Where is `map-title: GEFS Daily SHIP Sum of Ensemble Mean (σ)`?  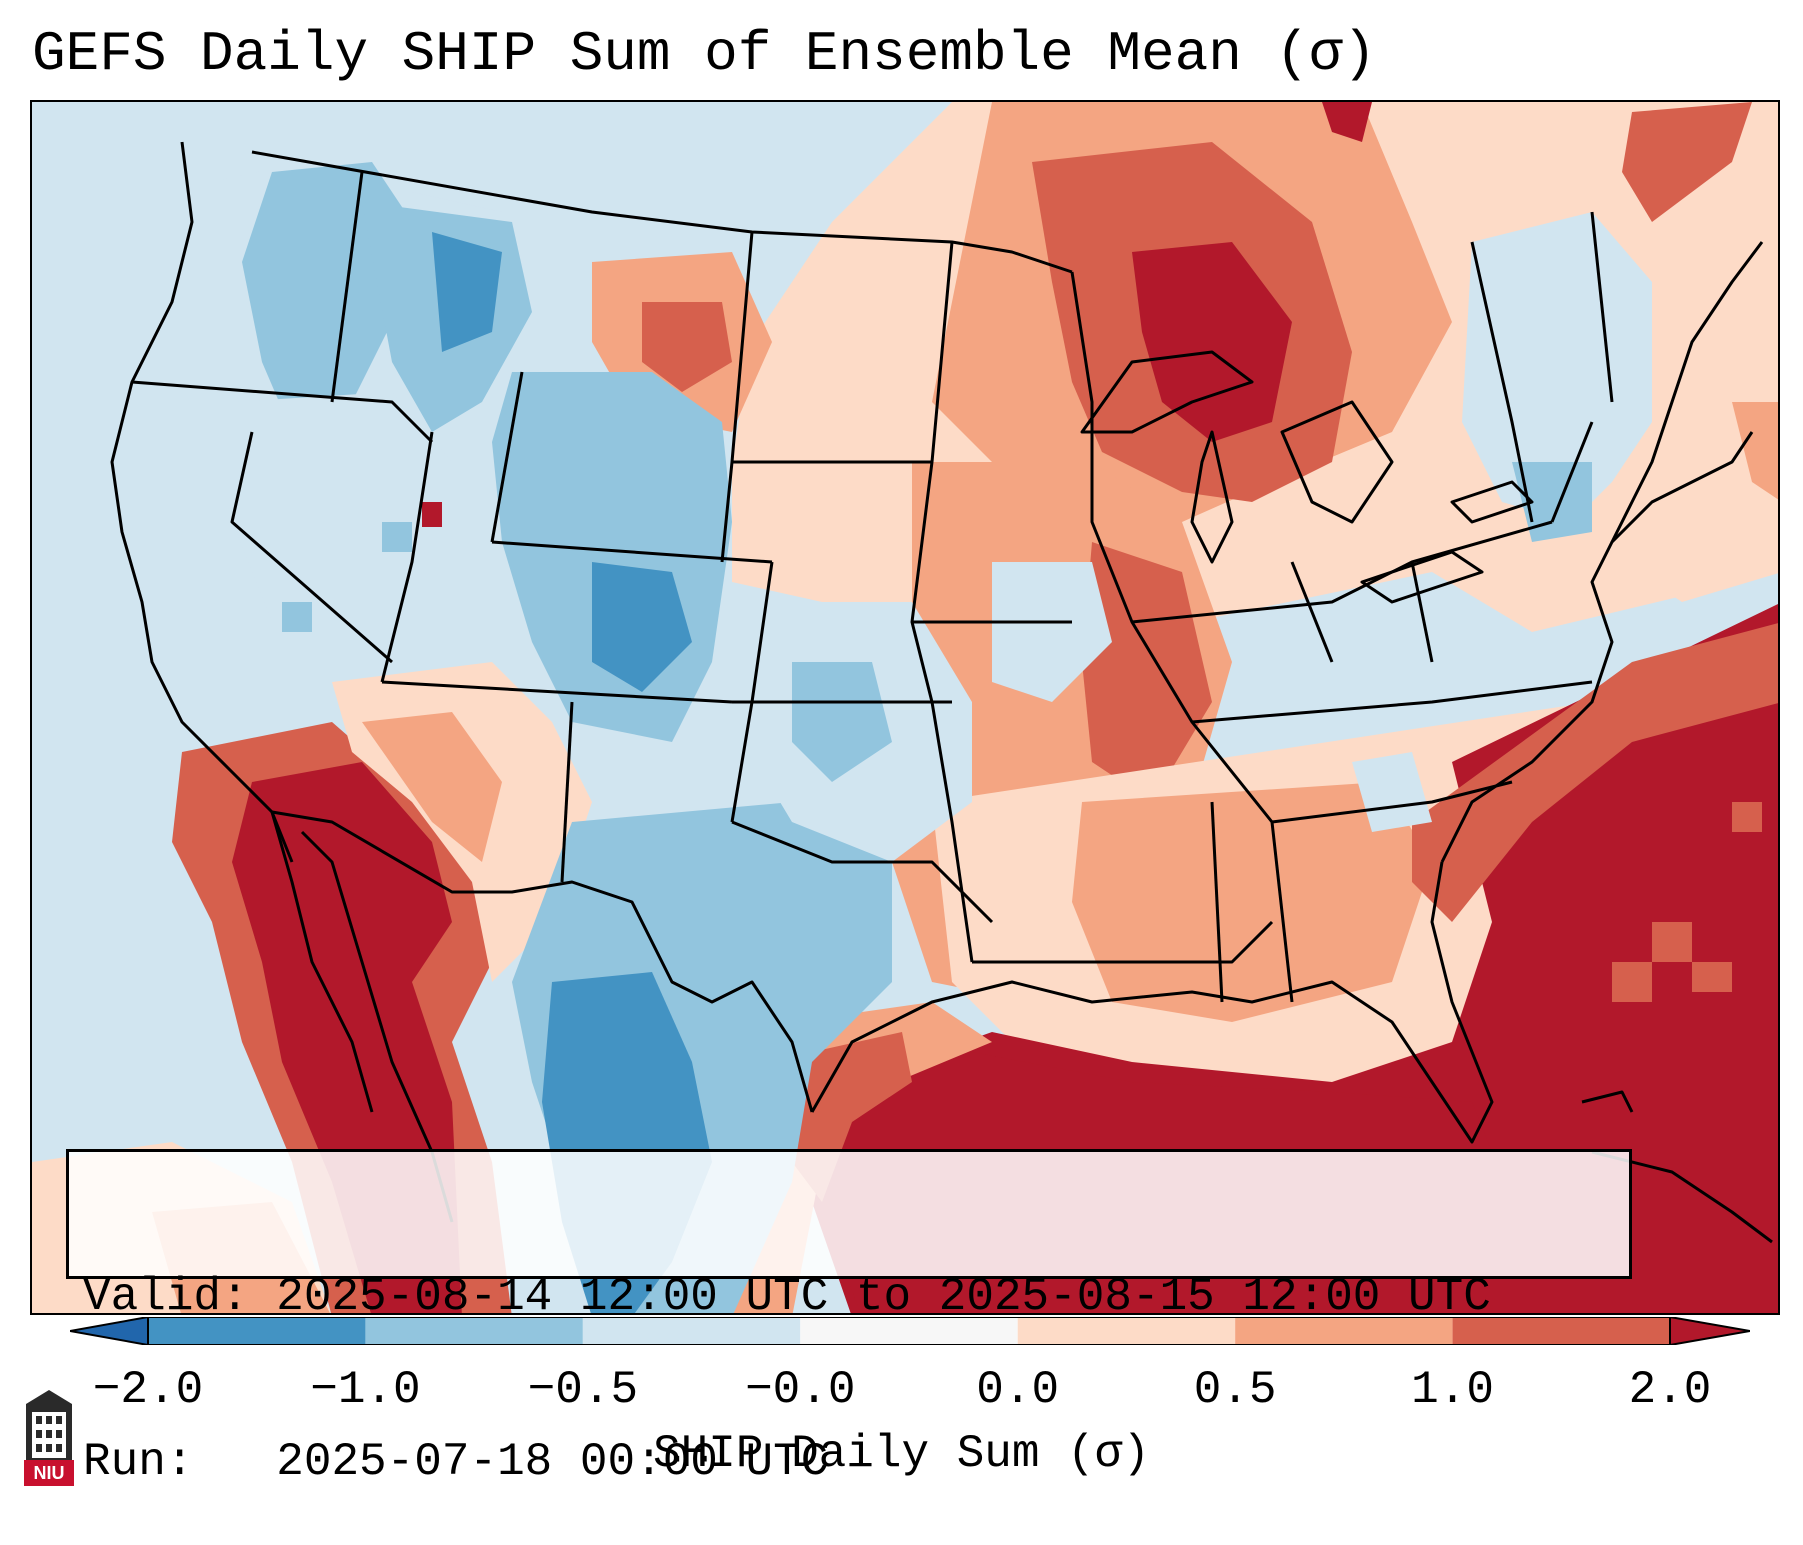 map-title: GEFS Daily SHIP Sum of Ensemble Mean (σ) is located at coordinates (704, 54).